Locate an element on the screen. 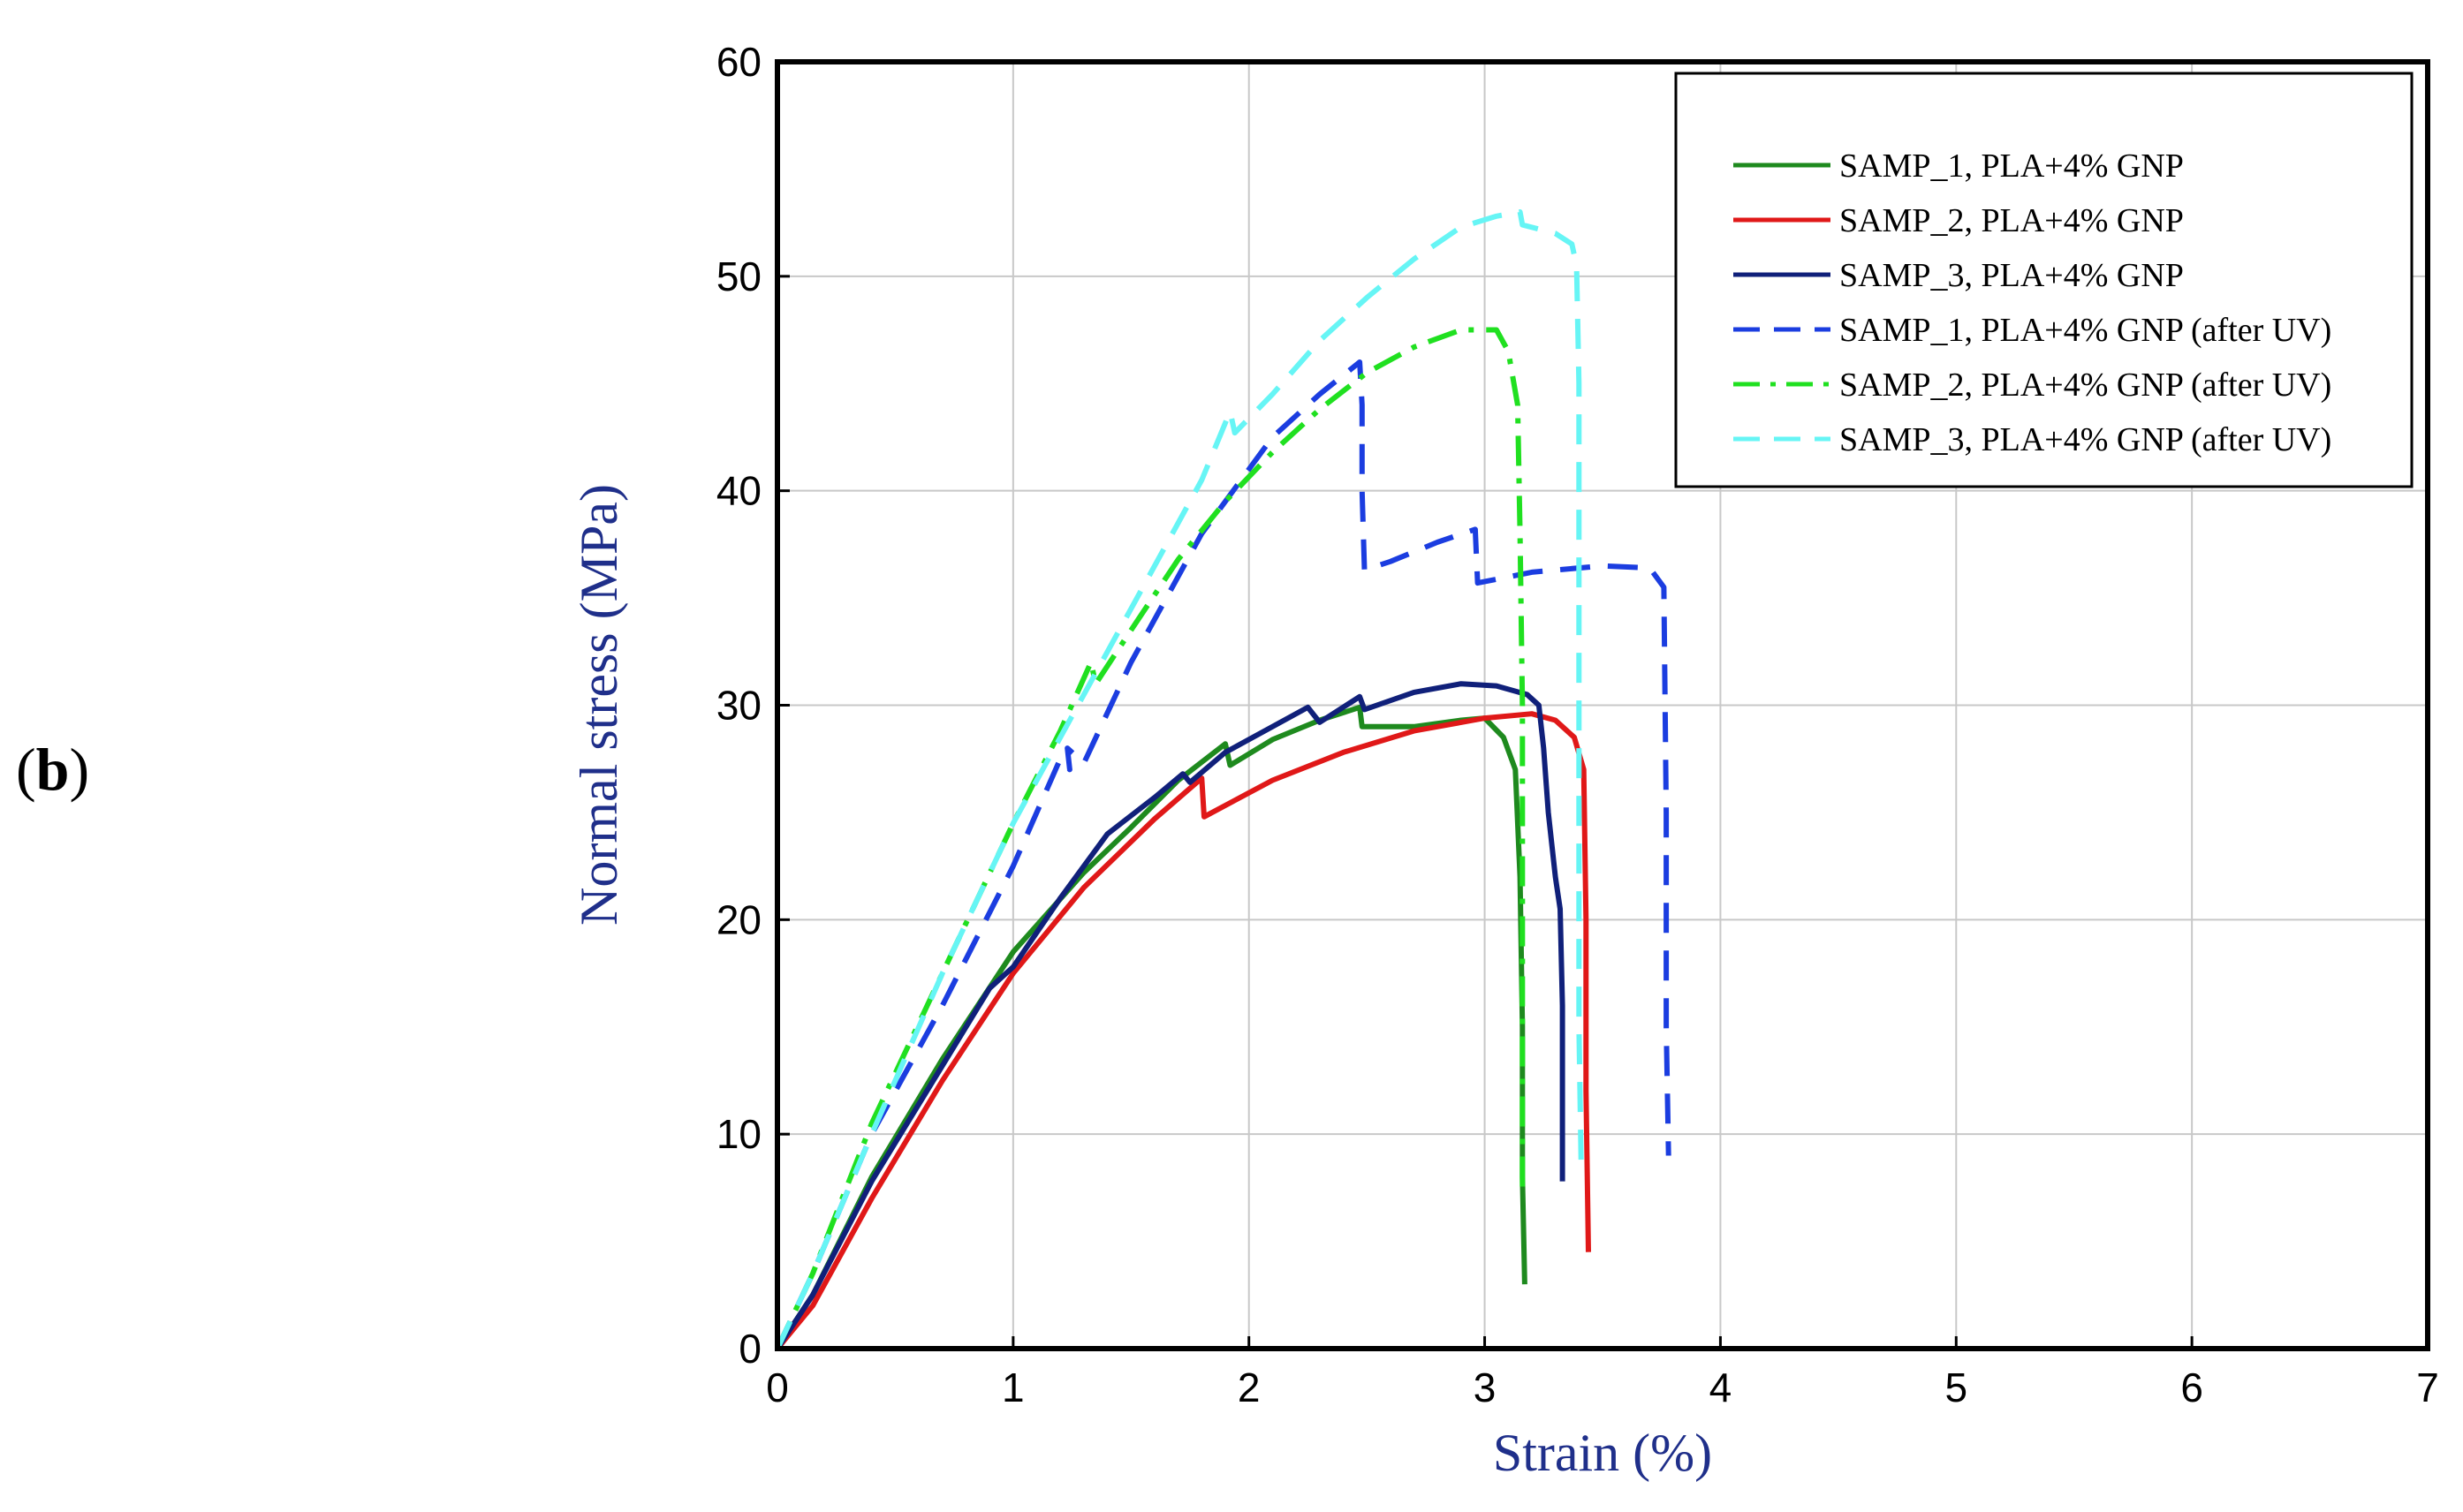 The height and width of the screenshot is (1512, 2463). panel-label: (b) is located at coordinates (53, 770).